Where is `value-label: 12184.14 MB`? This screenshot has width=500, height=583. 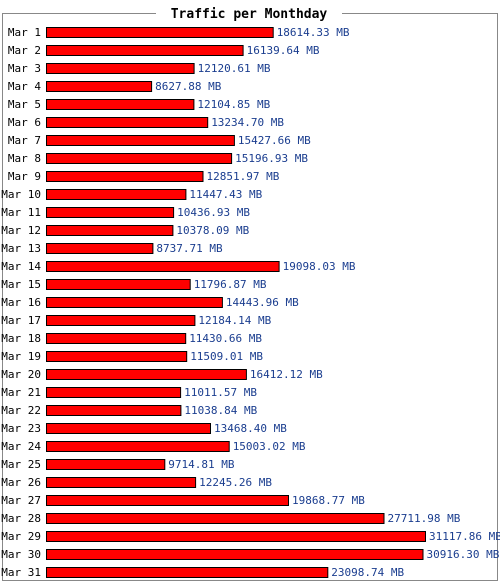
value-label: 12184.14 MB is located at coordinates (234, 320).